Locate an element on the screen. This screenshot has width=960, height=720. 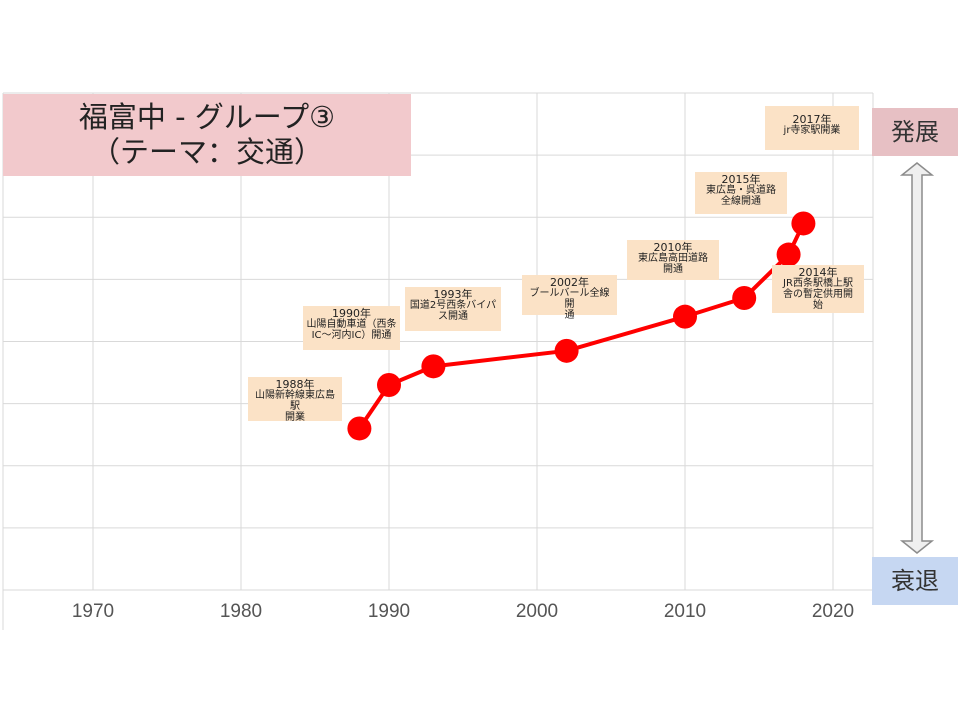
annotation-1990: 1990年 山陽自動車道（西条 IC〜河内IC）開通 is located at coordinates (351, 328).